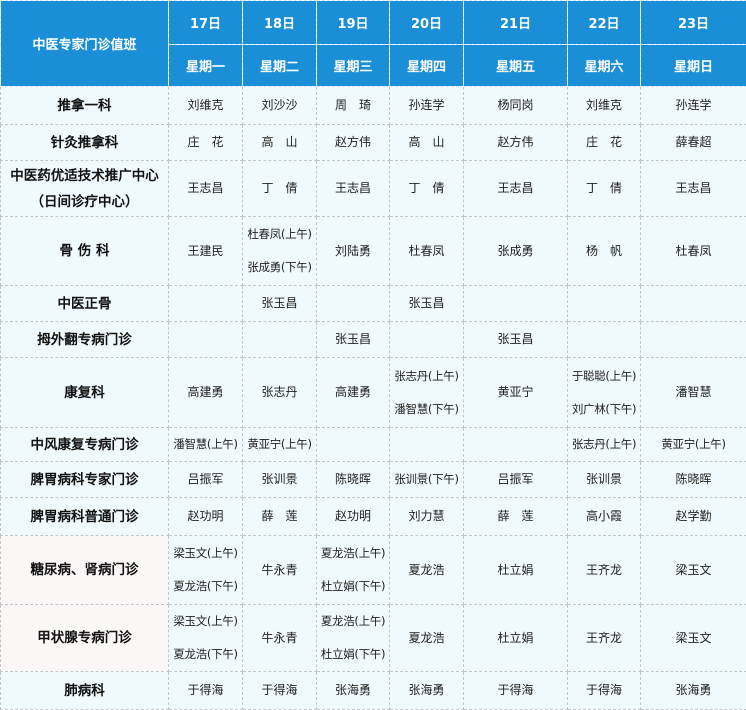 This screenshot has width=746, height=710. Describe the element at coordinates (205, 392) in the screenshot. I see `doctor-name: 高建勇` at that location.